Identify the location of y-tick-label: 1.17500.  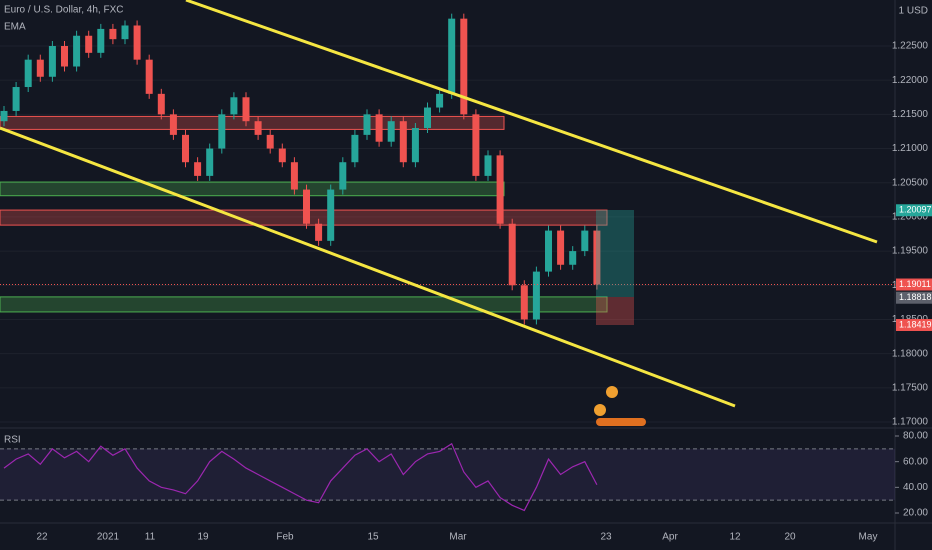
(910, 387).